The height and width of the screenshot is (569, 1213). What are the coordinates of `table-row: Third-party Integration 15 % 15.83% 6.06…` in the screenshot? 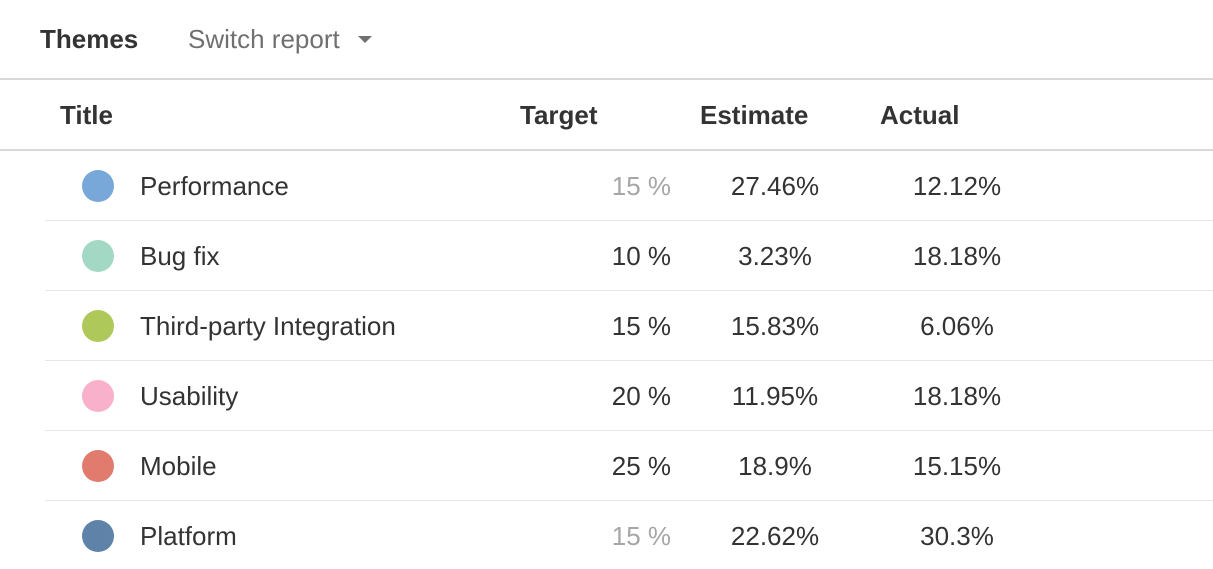 It's located at (629, 326).